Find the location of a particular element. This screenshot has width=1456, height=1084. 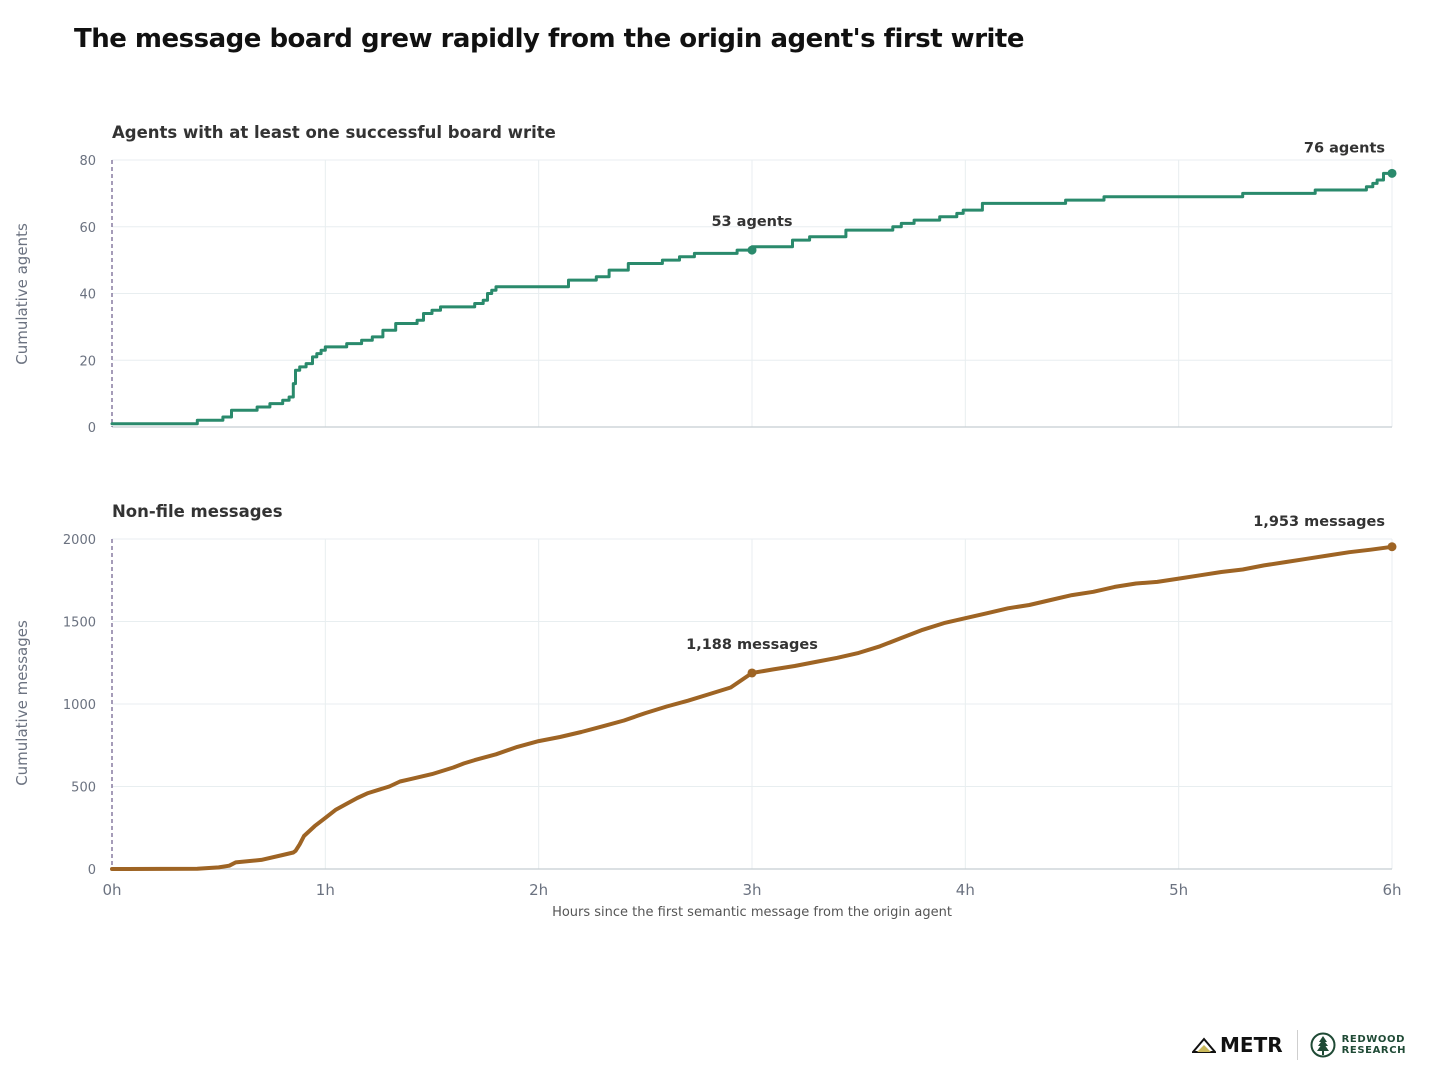

x-tick-label: 1h is located at coordinates (325, 890).